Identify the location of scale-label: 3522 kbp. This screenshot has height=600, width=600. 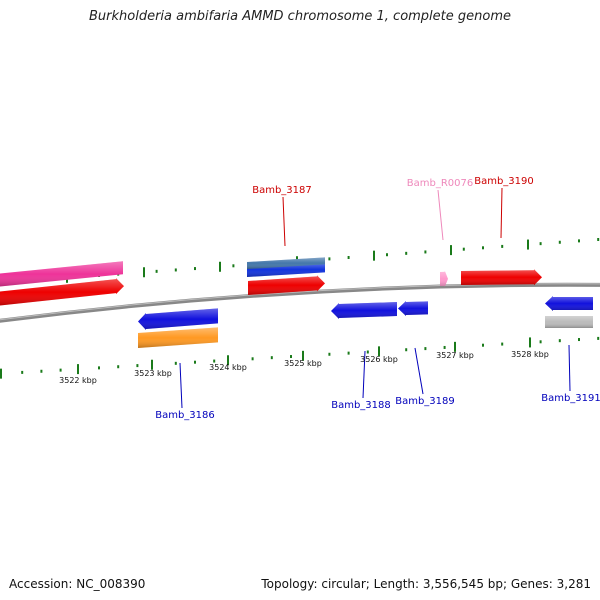
(78, 380).